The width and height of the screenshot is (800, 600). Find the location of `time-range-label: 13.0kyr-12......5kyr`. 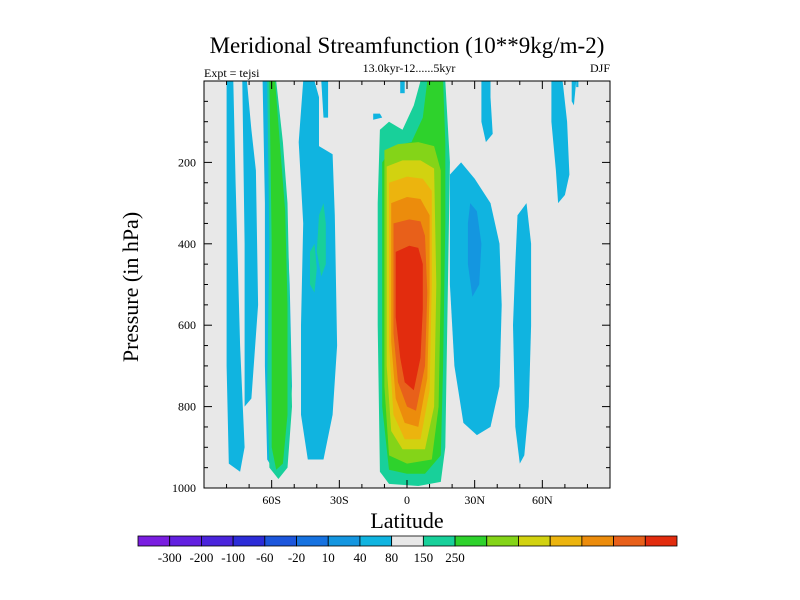

time-range-label: 13.0kyr-12......5kyr is located at coordinates (409, 68).